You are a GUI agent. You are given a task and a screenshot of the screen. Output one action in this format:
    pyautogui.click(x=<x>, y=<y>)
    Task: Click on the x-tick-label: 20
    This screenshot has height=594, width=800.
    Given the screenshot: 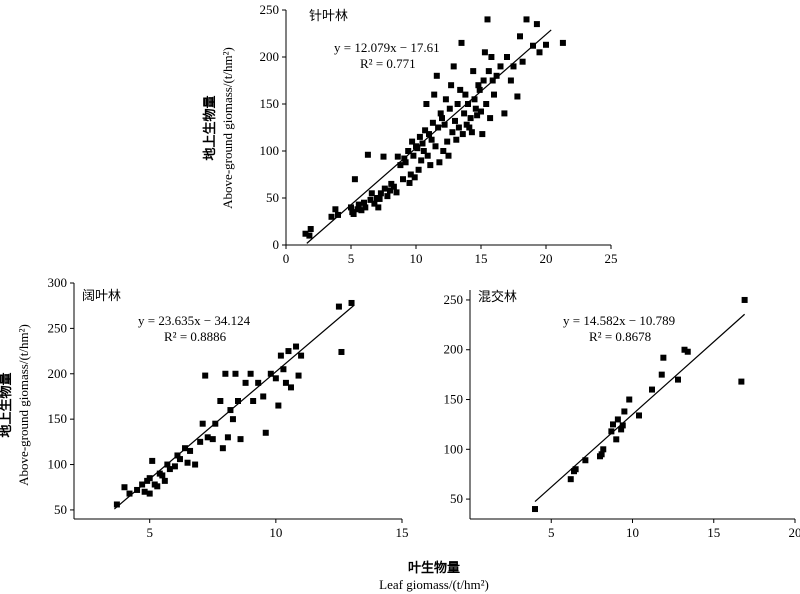 What is the action you would take?
    pyautogui.click(x=546, y=258)
    